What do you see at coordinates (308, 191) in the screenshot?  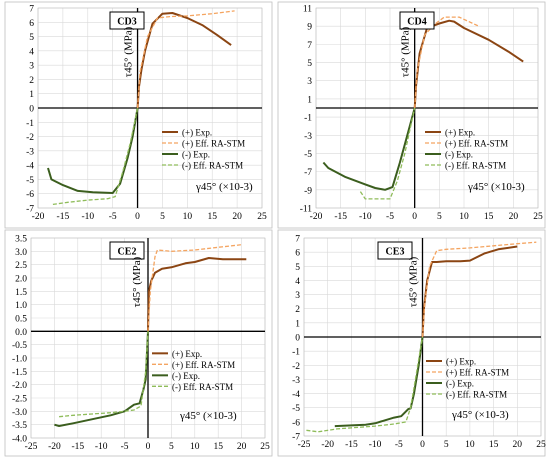 I see `y-tick-label: -9` at bounding box center [308, 191].